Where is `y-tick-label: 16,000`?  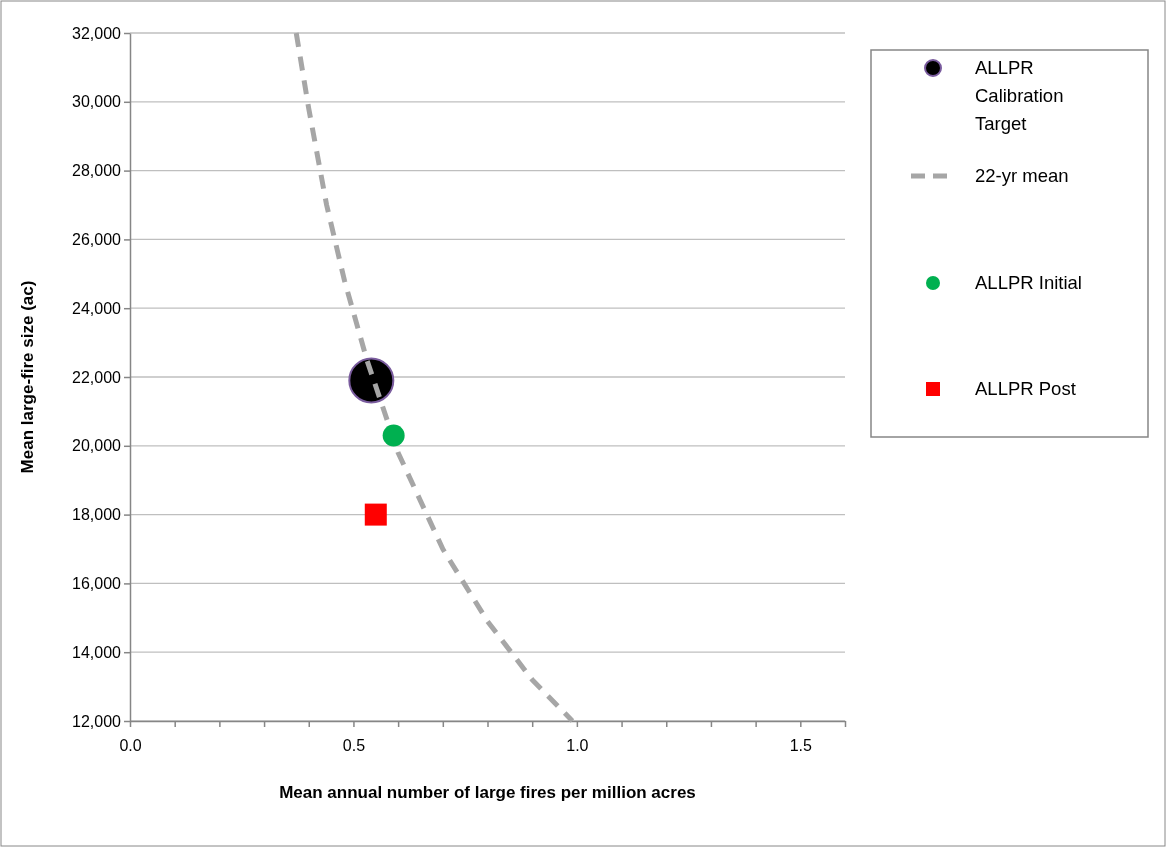 y-tick-label: 16,000 is located at coordinates (97, 584).